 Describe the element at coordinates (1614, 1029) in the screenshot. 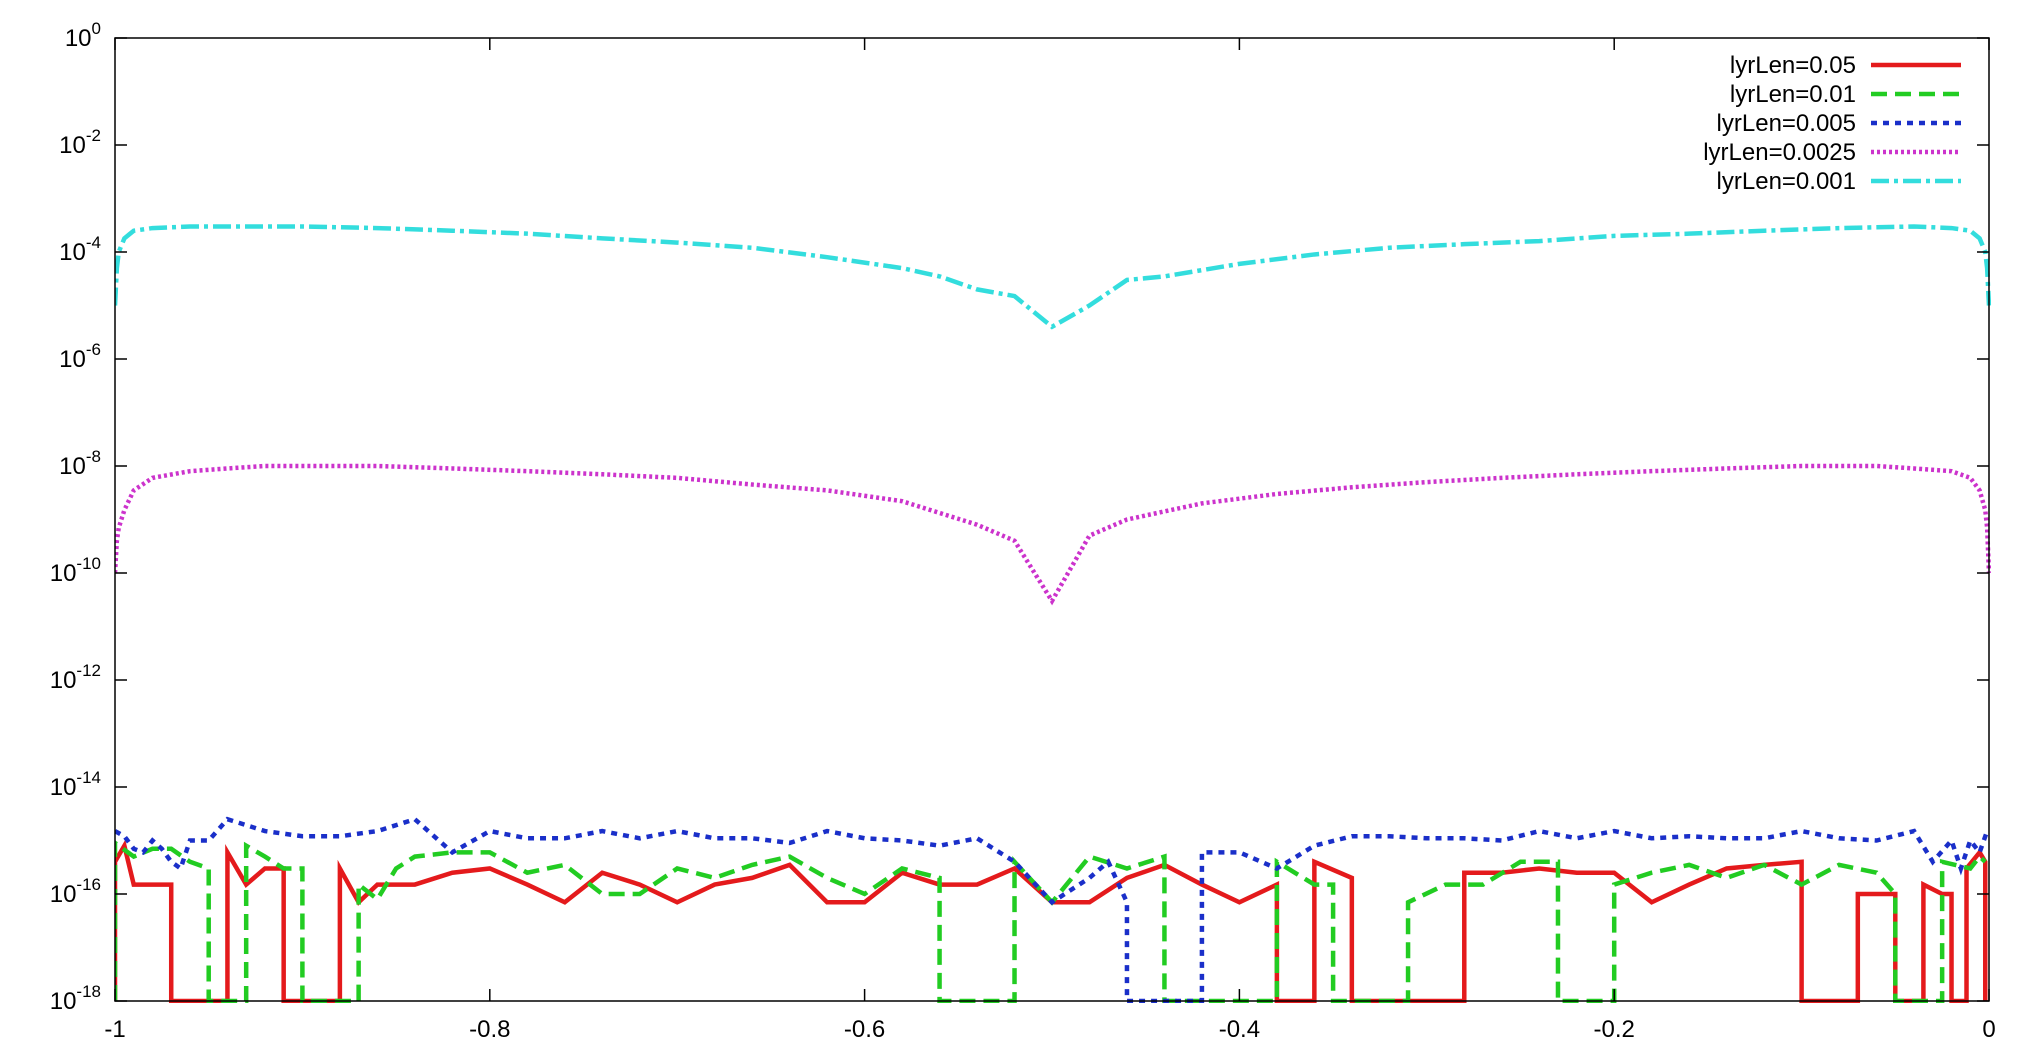

I see `x-tick-label: -0.2` at that location.